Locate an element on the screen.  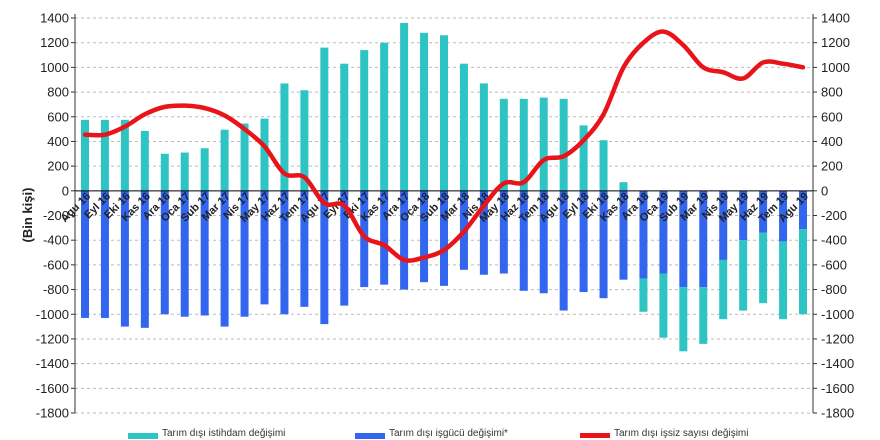
y2-tick-label: -200 is located at coordinates (834, 215).